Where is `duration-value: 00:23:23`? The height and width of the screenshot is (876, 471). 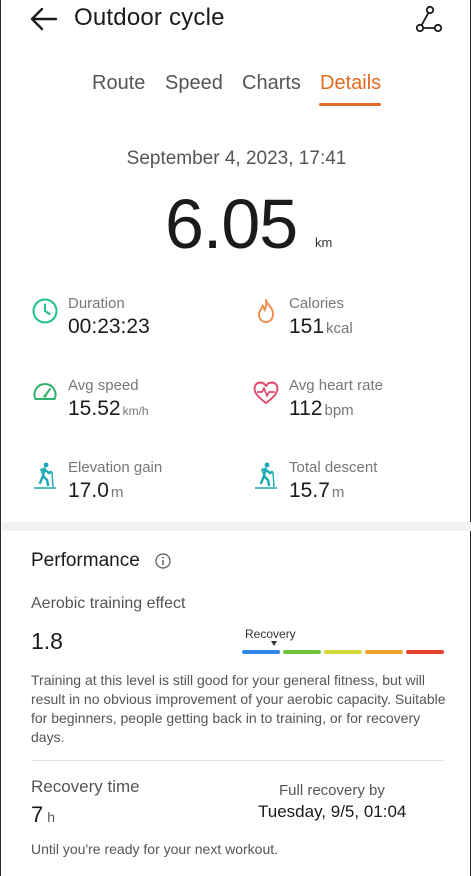 duration-value: 00:23:23 is located at coordinates (109, 326).